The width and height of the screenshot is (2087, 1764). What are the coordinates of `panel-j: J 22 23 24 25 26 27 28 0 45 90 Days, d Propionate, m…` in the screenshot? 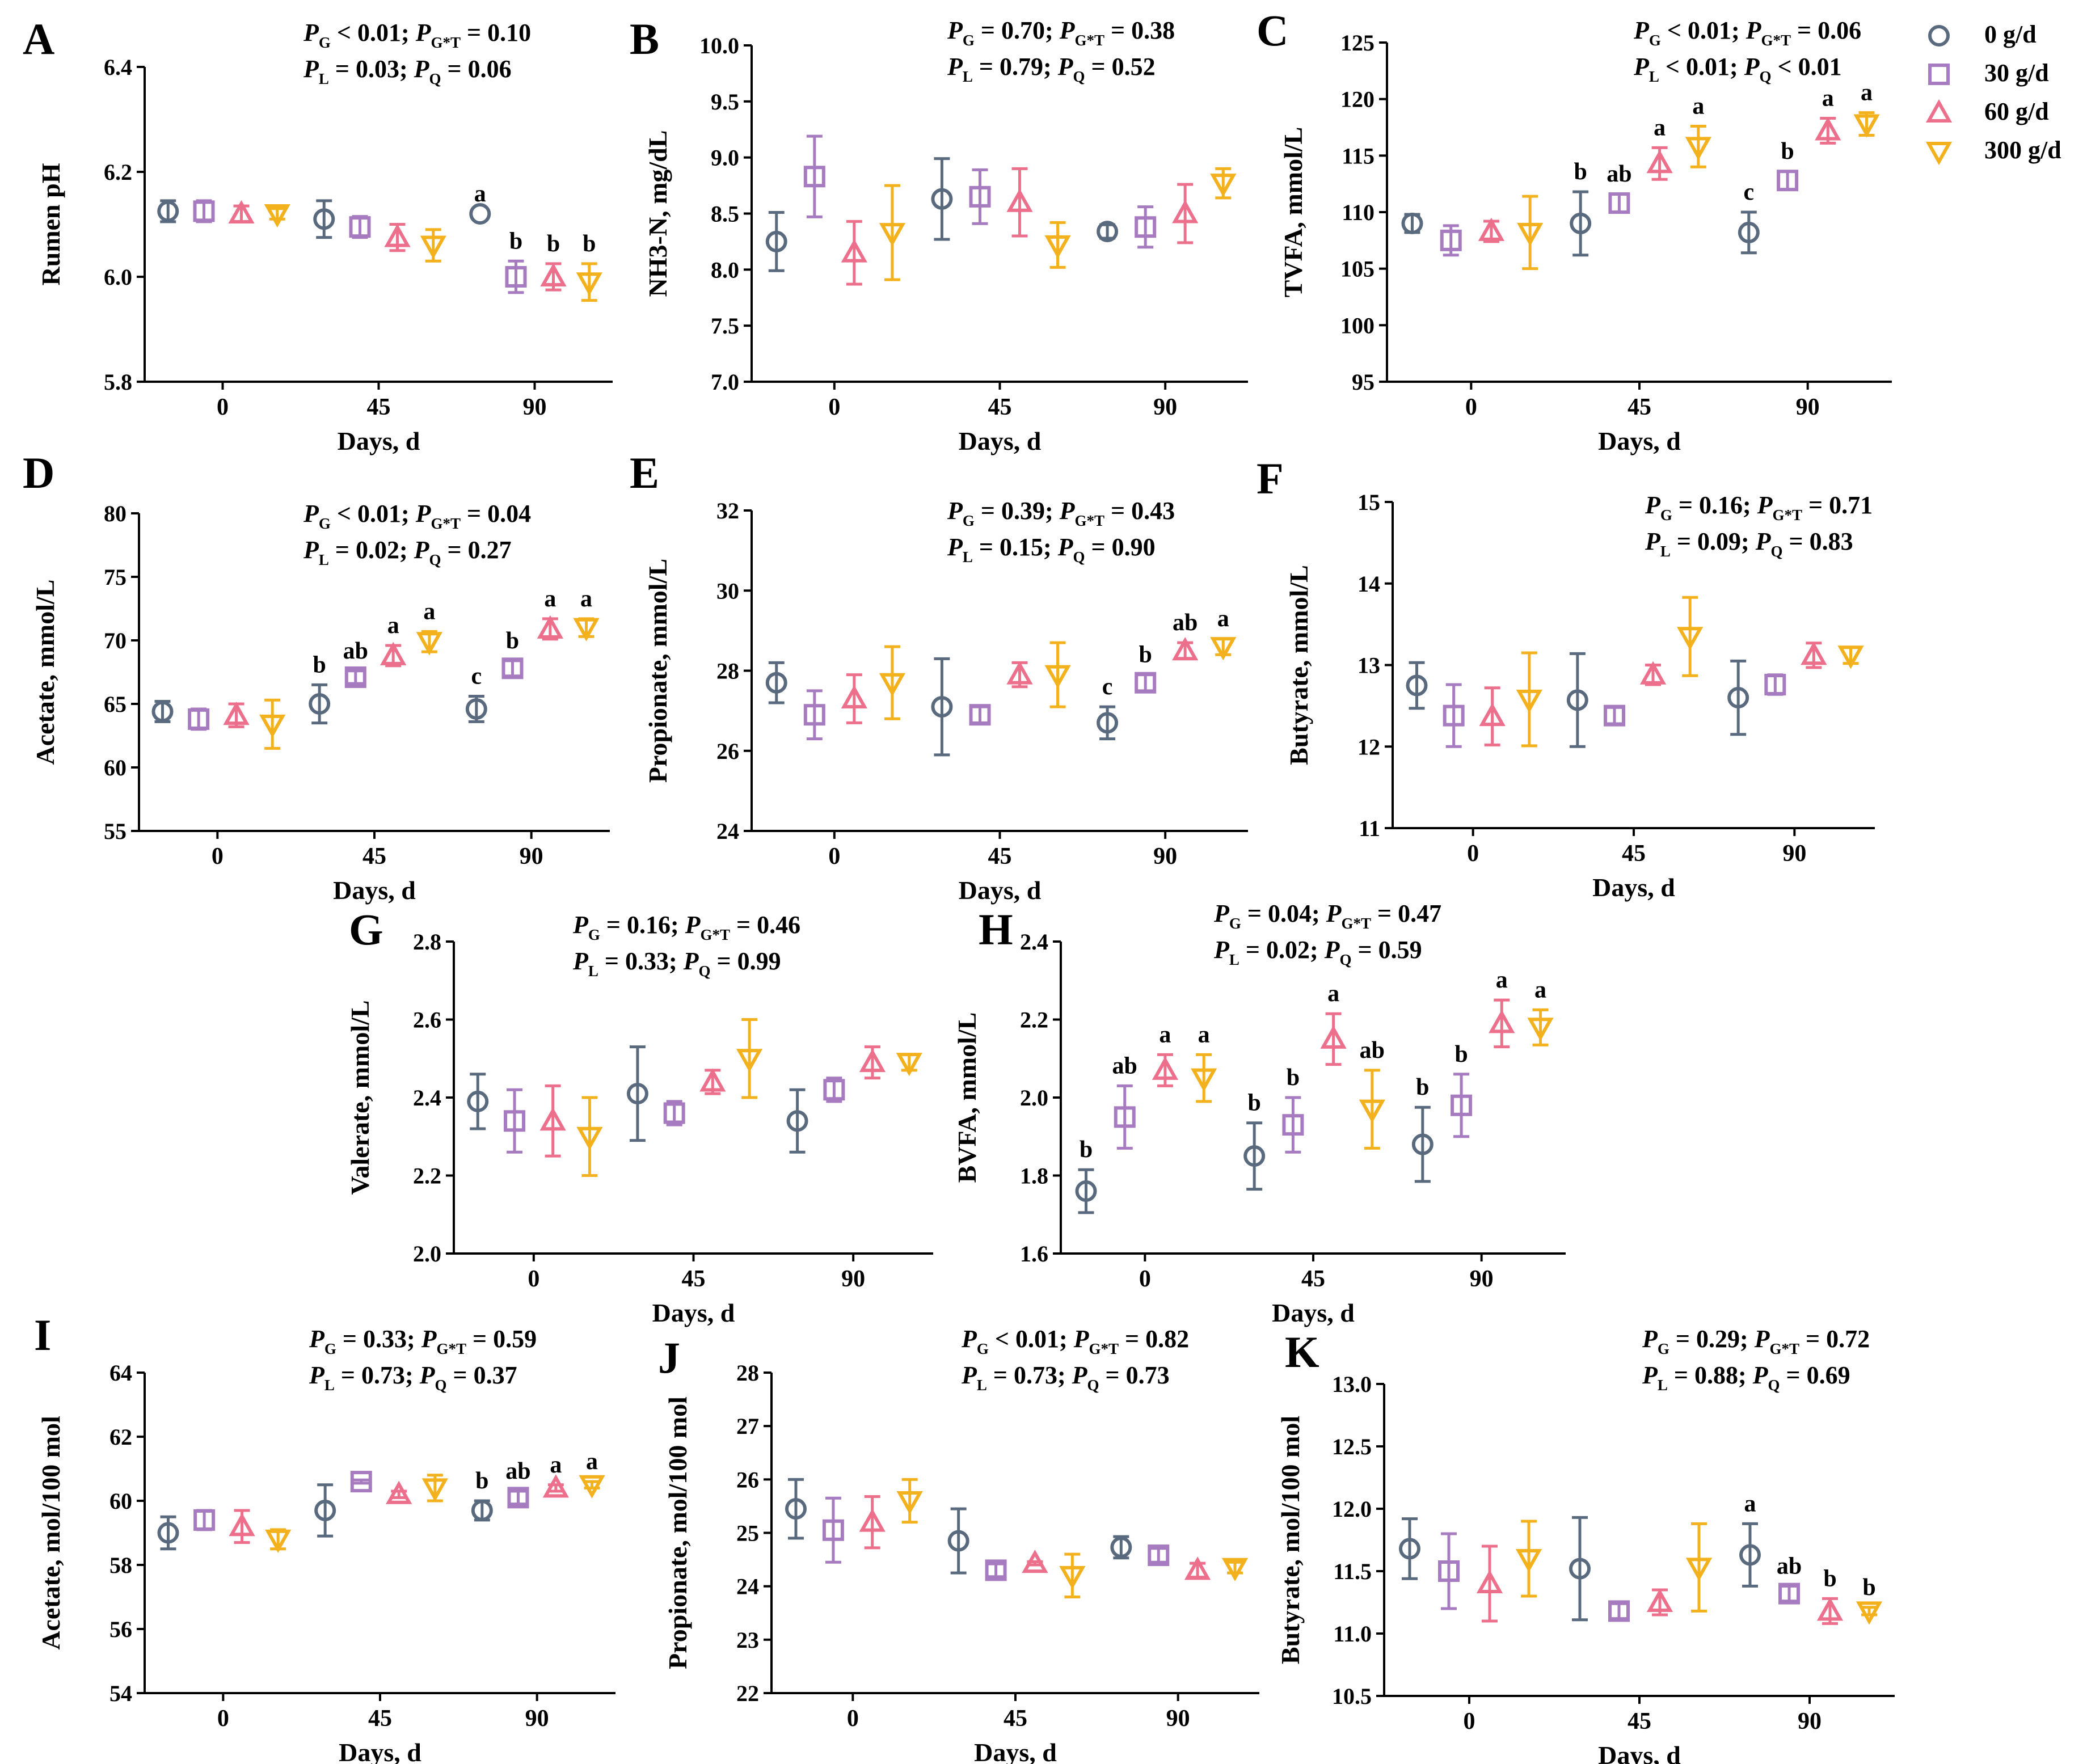 It's located at (958, 1544).